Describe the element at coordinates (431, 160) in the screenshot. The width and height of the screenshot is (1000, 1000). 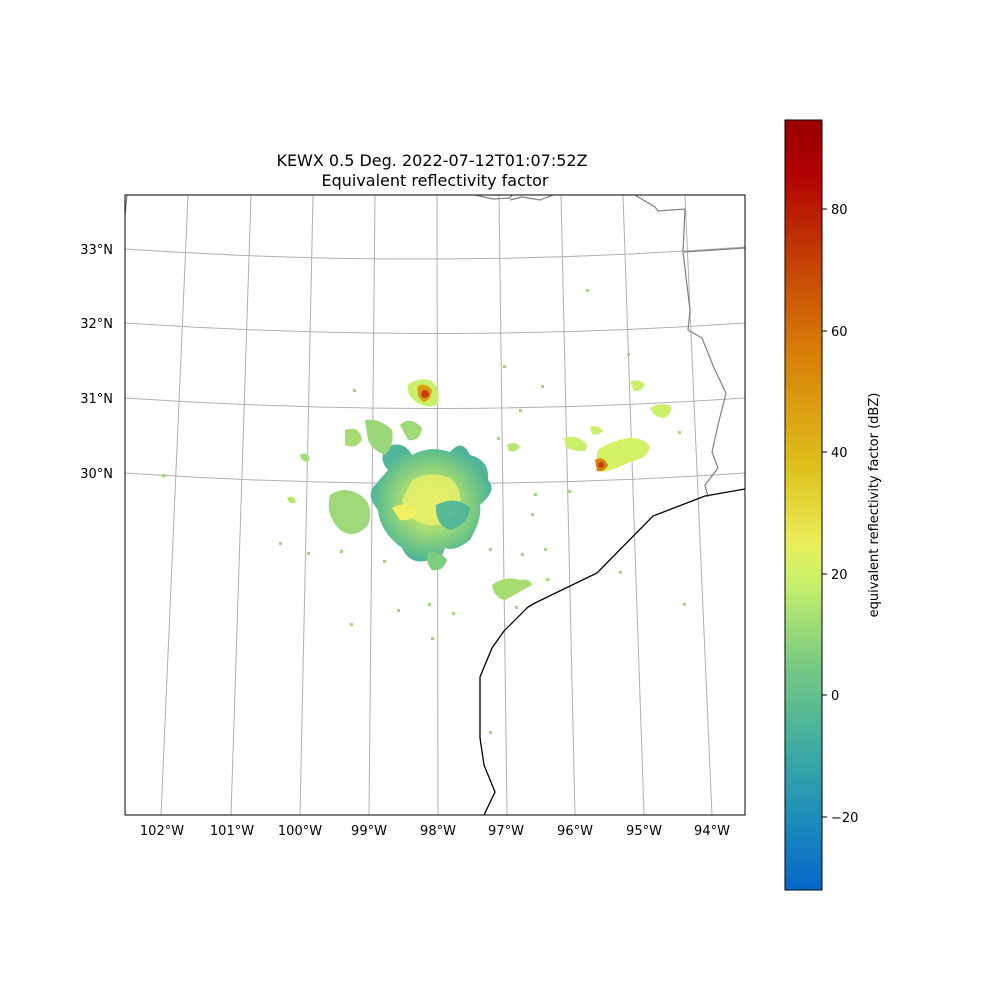
I see `map-title: KEWX 0.5 Deg. 2022-07-12T01:07:52Z` at that location.